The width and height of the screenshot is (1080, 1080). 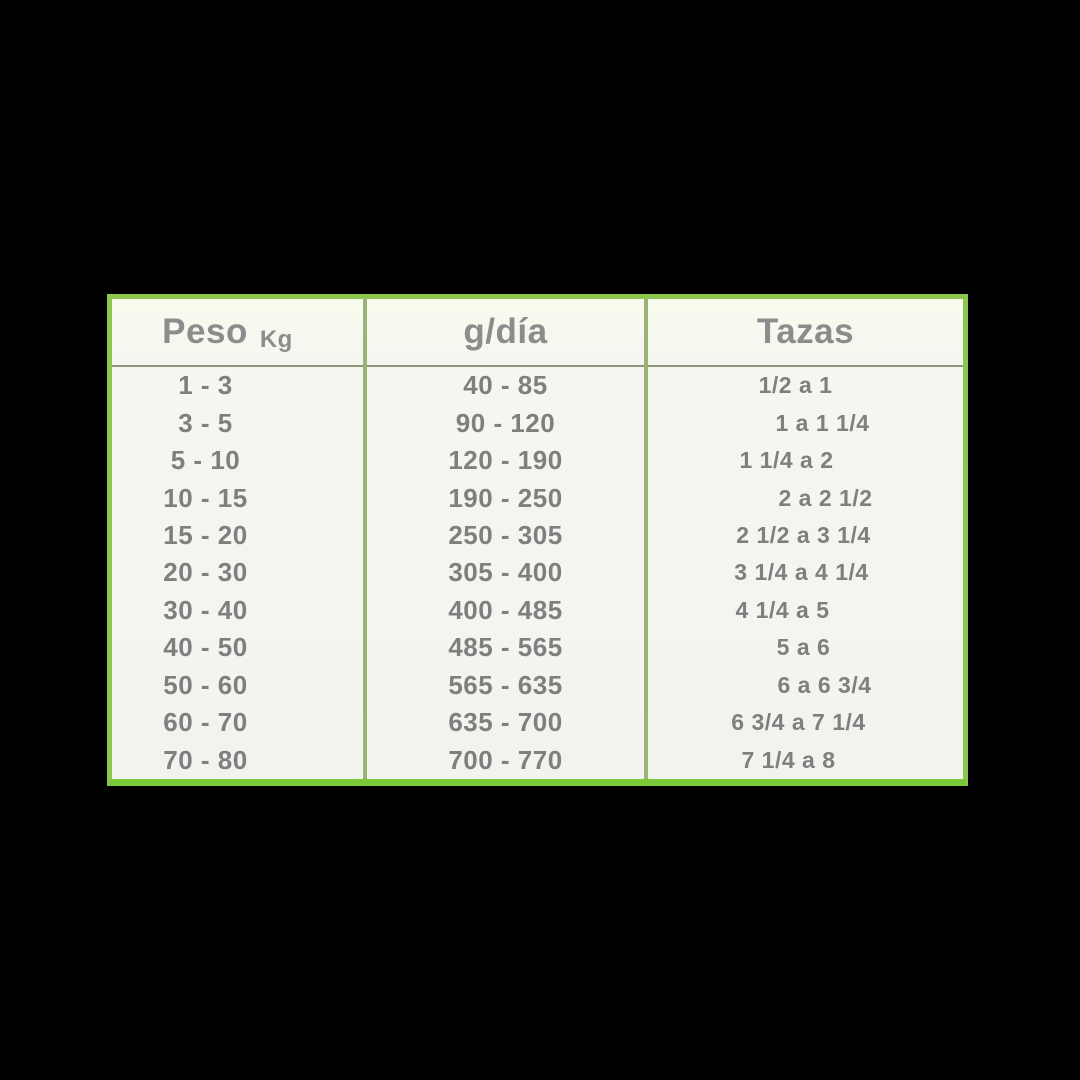 What do you see at coordinates (205, 331) in the screenshot?
I see `peso-header-label: Peso` at bounding box center [205, 331].